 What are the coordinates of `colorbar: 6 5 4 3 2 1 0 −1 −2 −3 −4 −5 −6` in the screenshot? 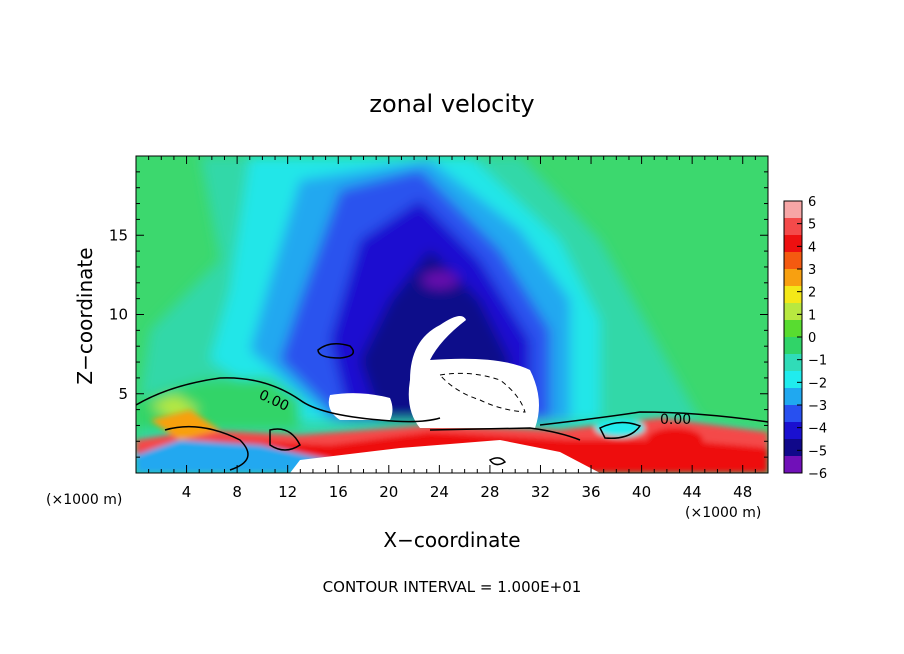 It's located at (805, 338).